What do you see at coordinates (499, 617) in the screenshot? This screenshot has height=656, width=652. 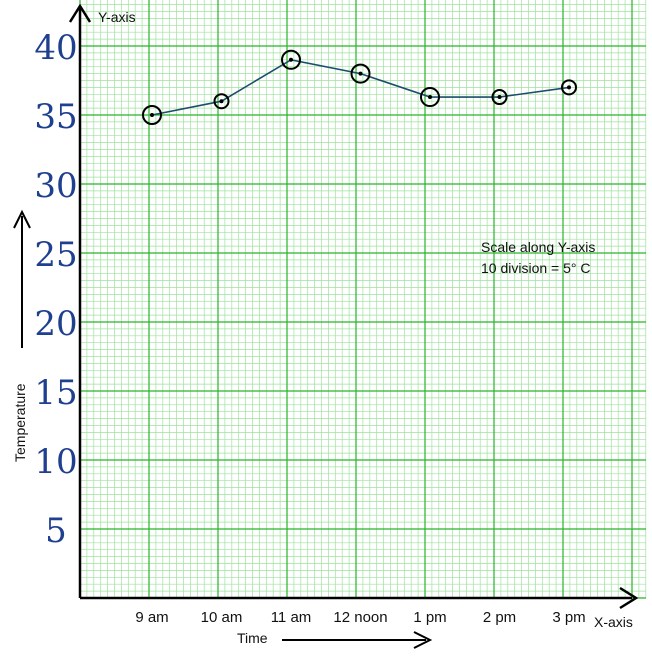 I see `x-tick-label: 2 pm` at bounding box center [499, 617].